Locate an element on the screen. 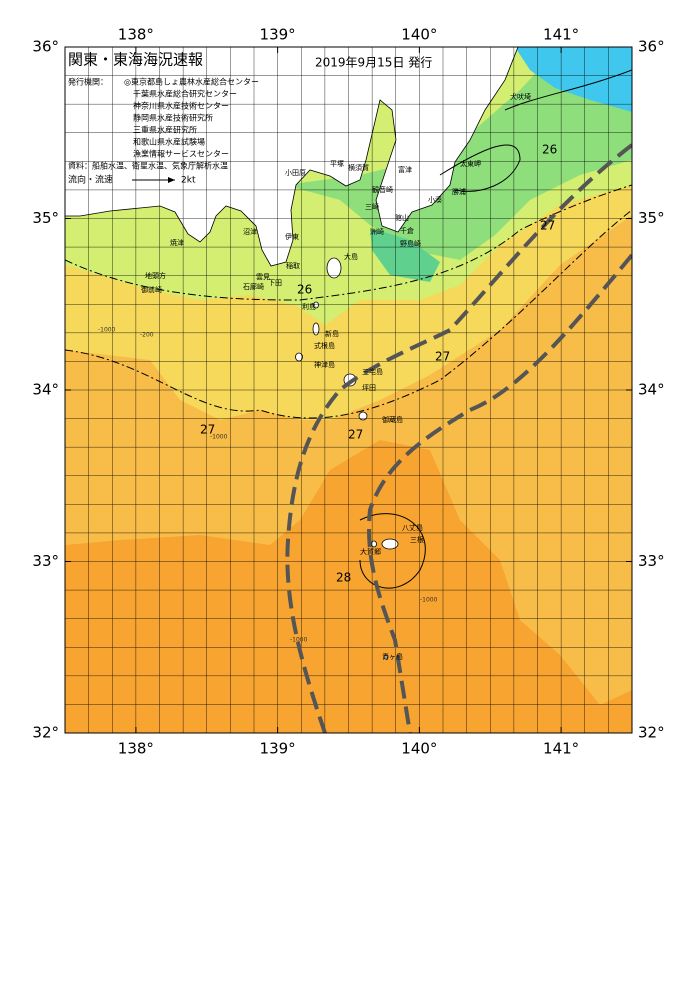  issuer: 神奈川県水産技術センター is located at coordinates (181, 106).